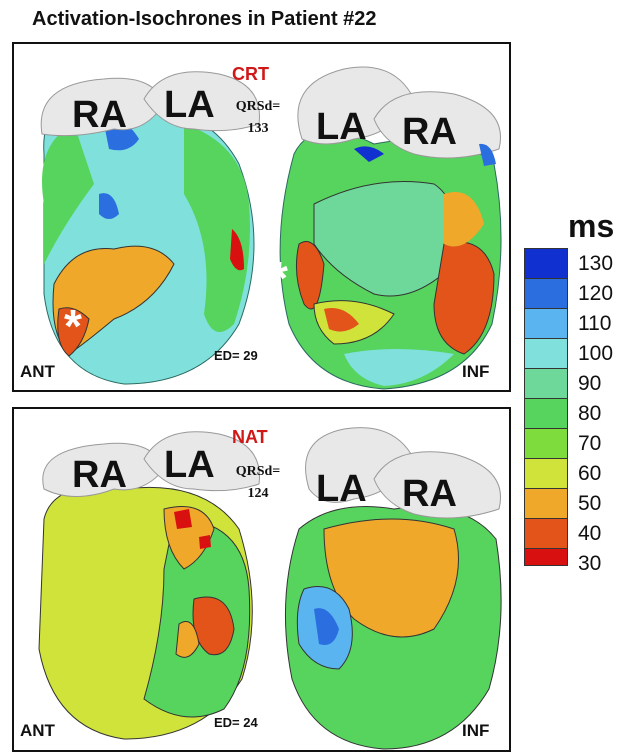 Image resolution: width=641 pixels, height=754 pixels. Describe the element at coordinates (429, 132) in the screenshot. I see `crt-inf-atrium-ra: RA` at that location.